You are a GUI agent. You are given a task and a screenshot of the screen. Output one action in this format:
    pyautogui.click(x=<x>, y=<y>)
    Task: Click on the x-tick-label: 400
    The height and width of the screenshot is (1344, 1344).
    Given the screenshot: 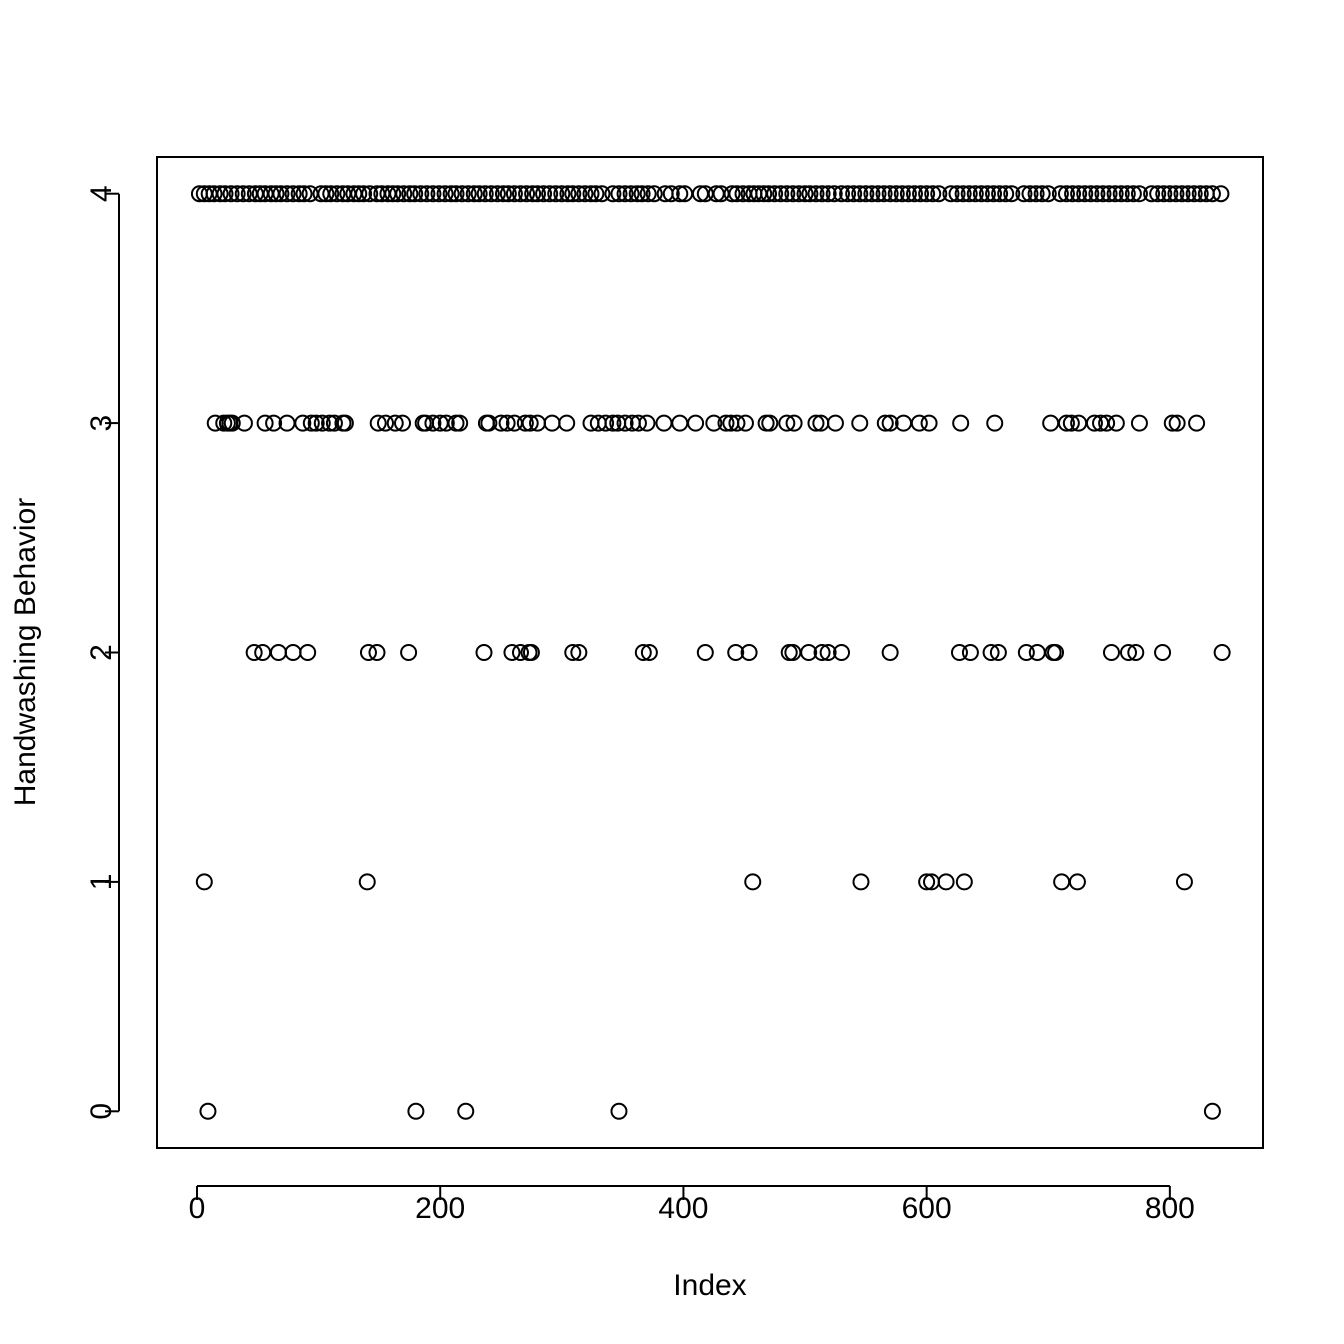 What is the action you would take?
    pyautogui.click(x=683, y=1208)
    